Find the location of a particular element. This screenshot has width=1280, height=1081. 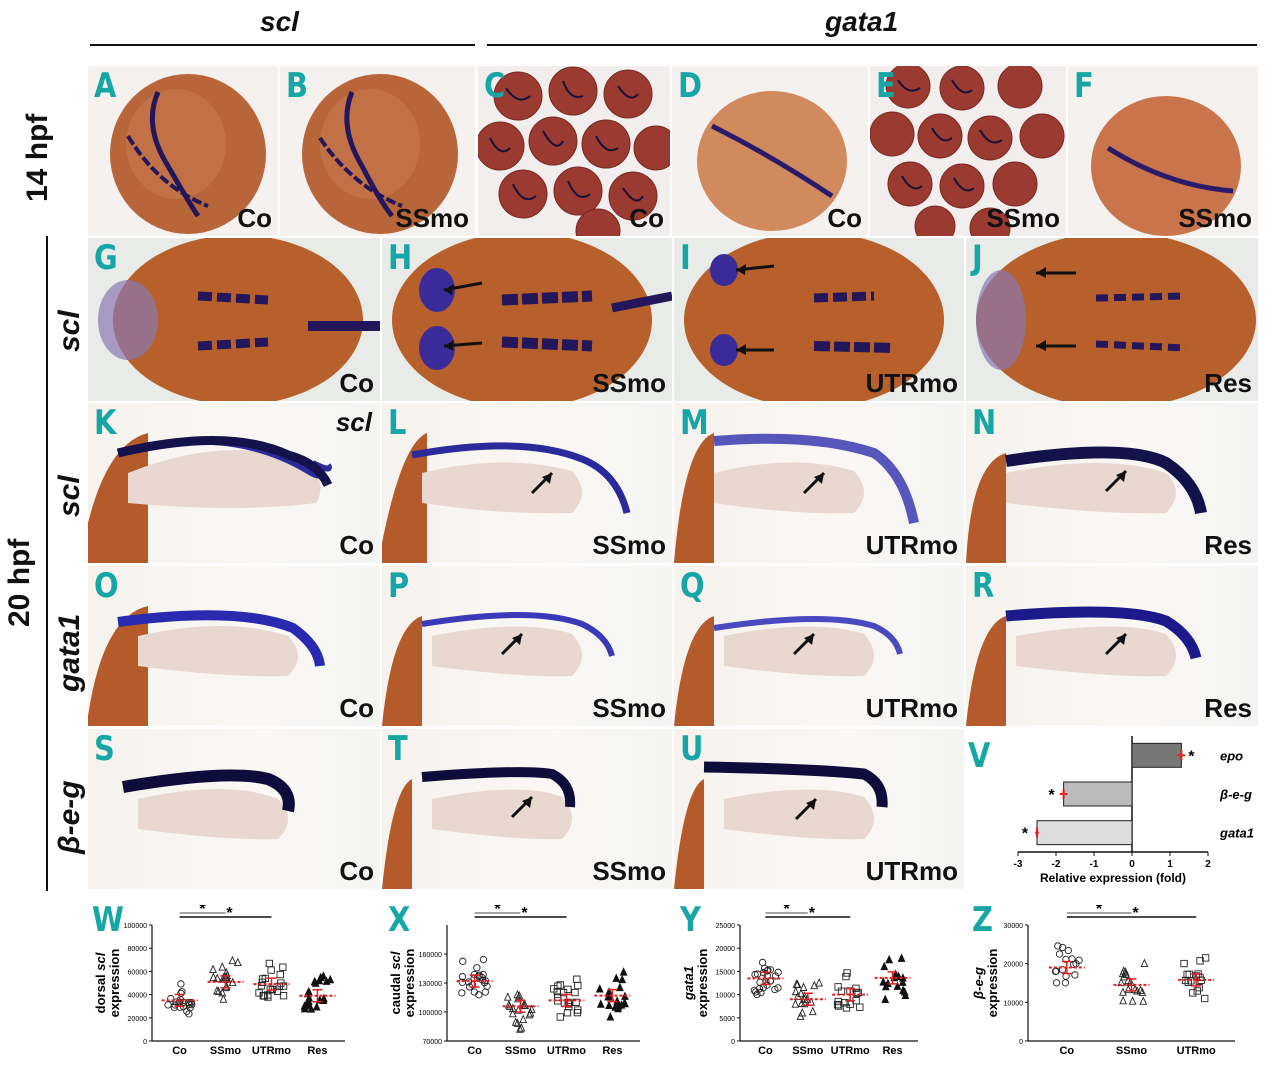

v-tick-label: 0 is located at coordinates (1132, 864).